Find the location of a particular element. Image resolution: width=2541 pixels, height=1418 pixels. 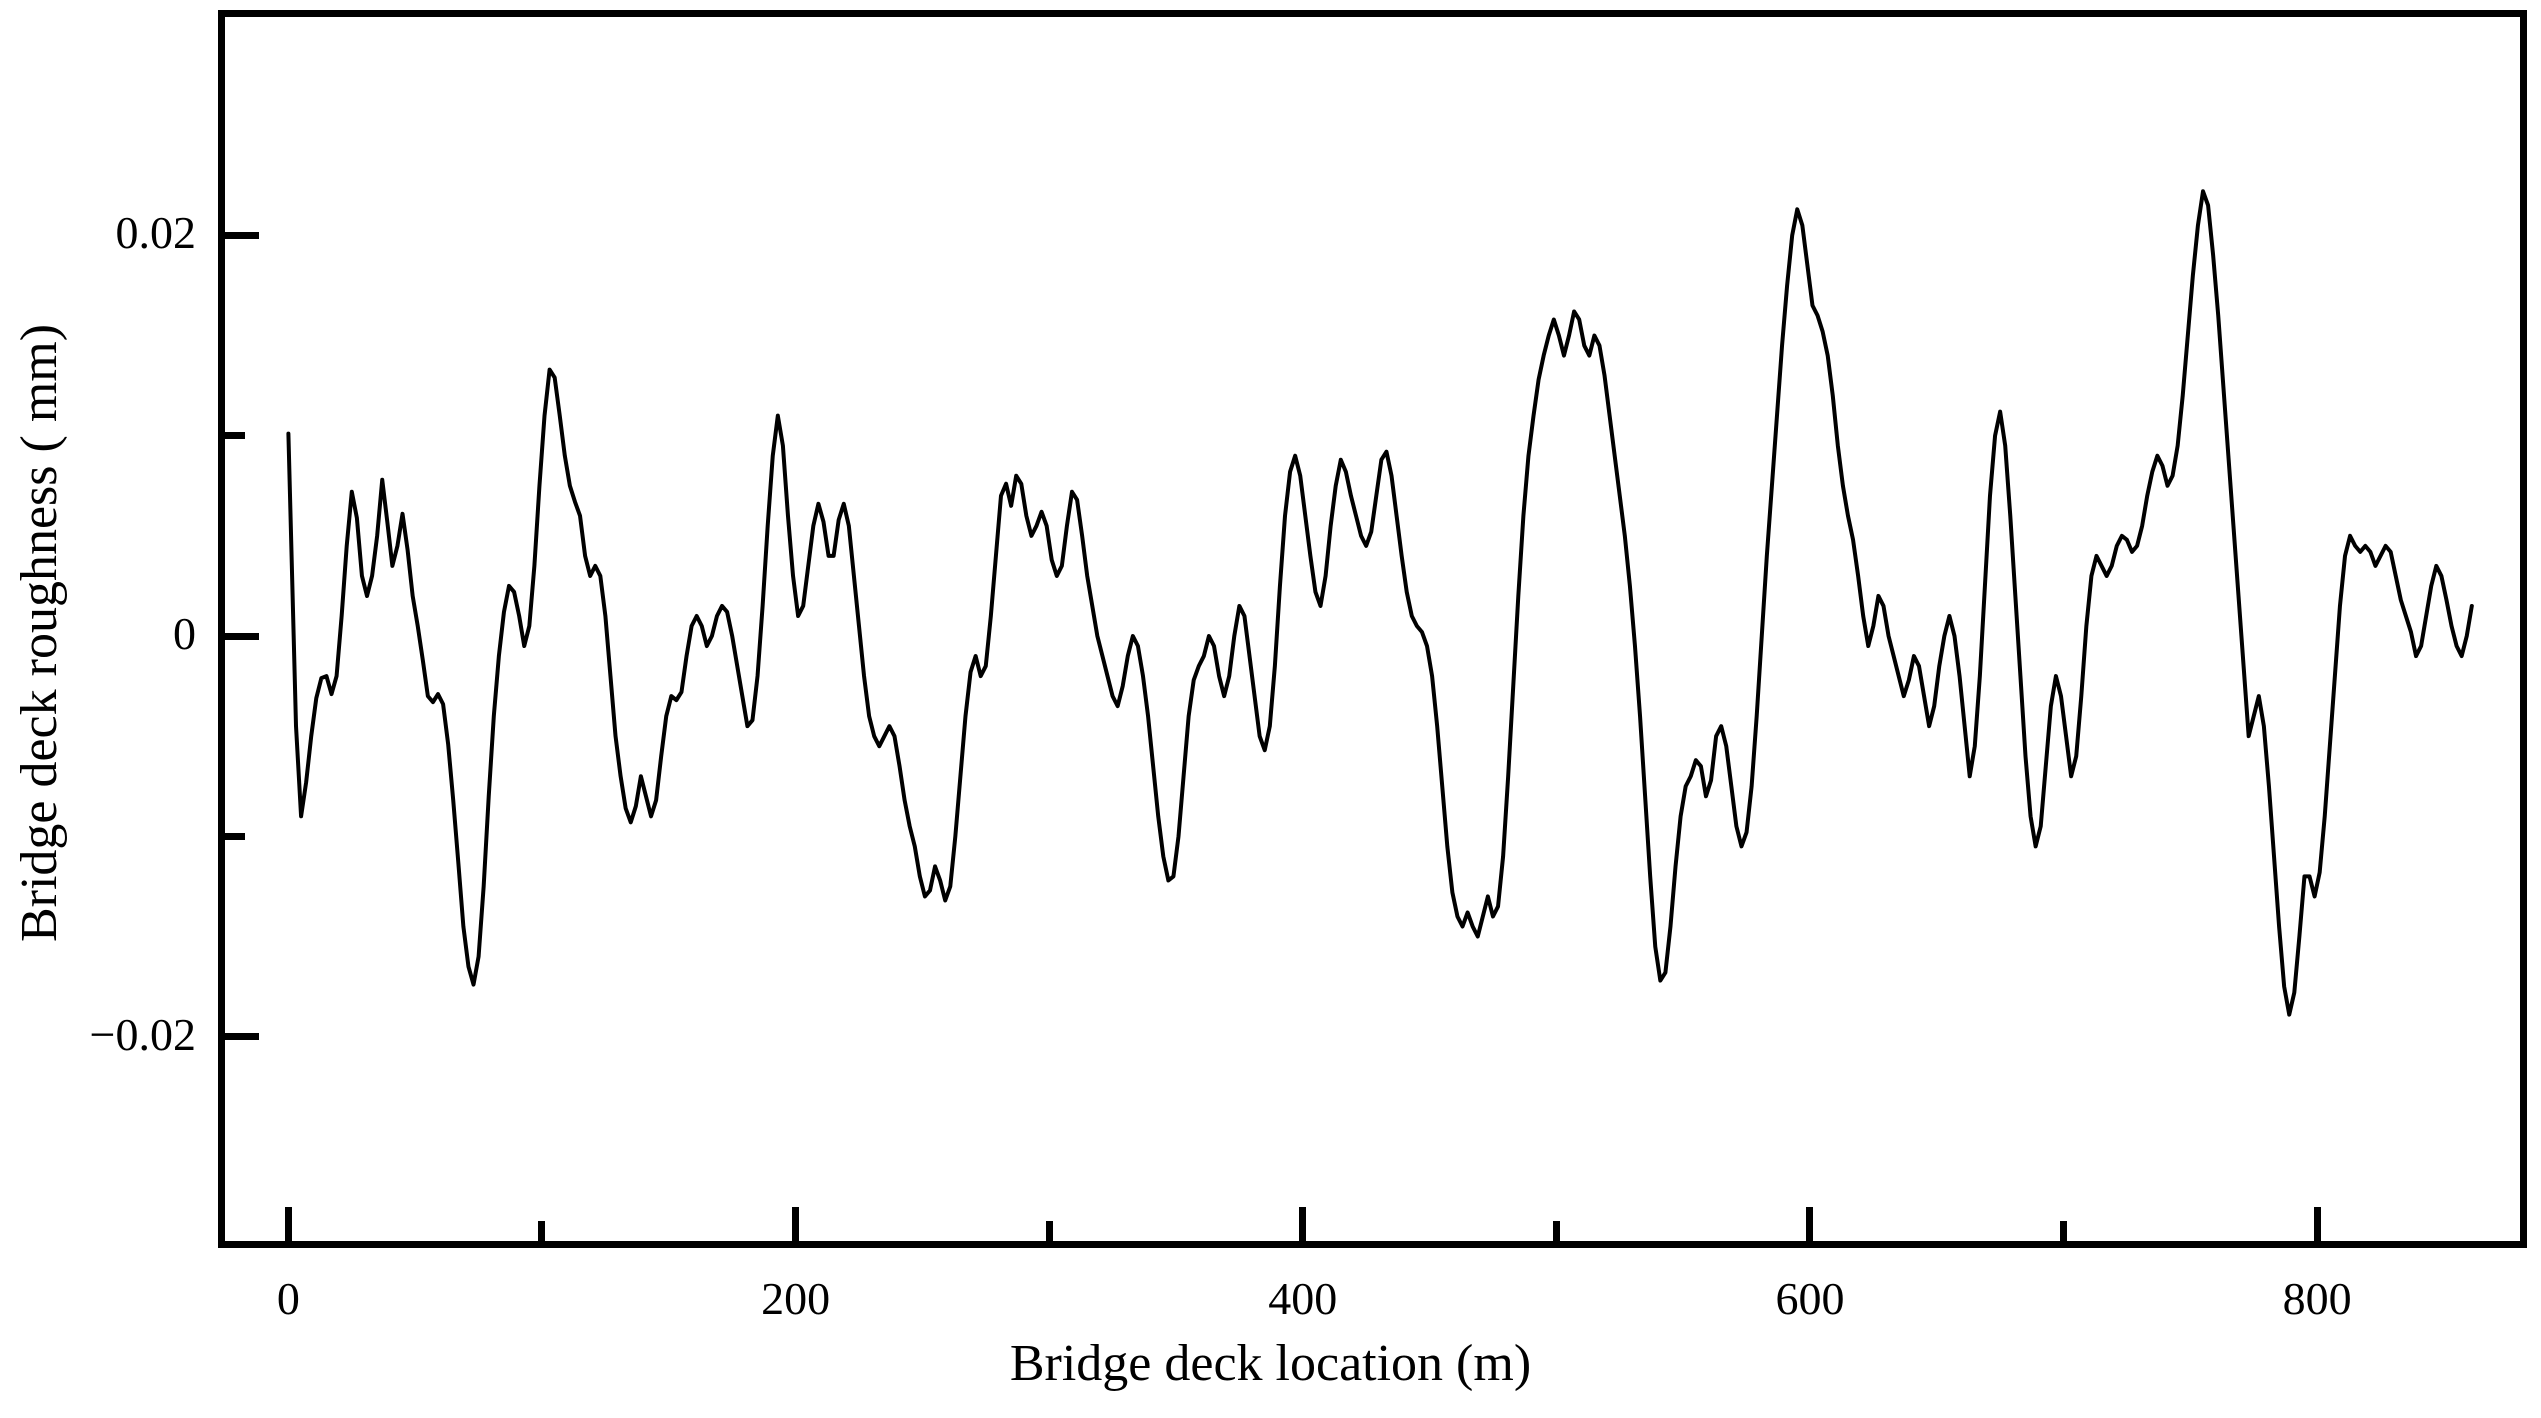

x-axis-tick-label: 200 is located at coordinates (796, 1298).